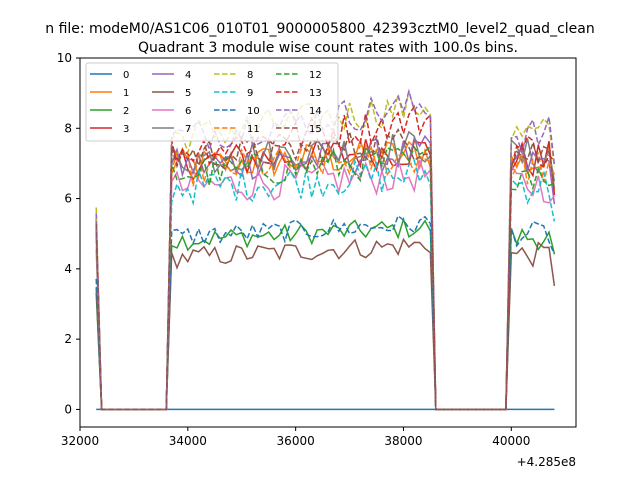  Describe the element at coordinates (188, 75) in the screenshot. I see `legend-label-4: 4` at that location.